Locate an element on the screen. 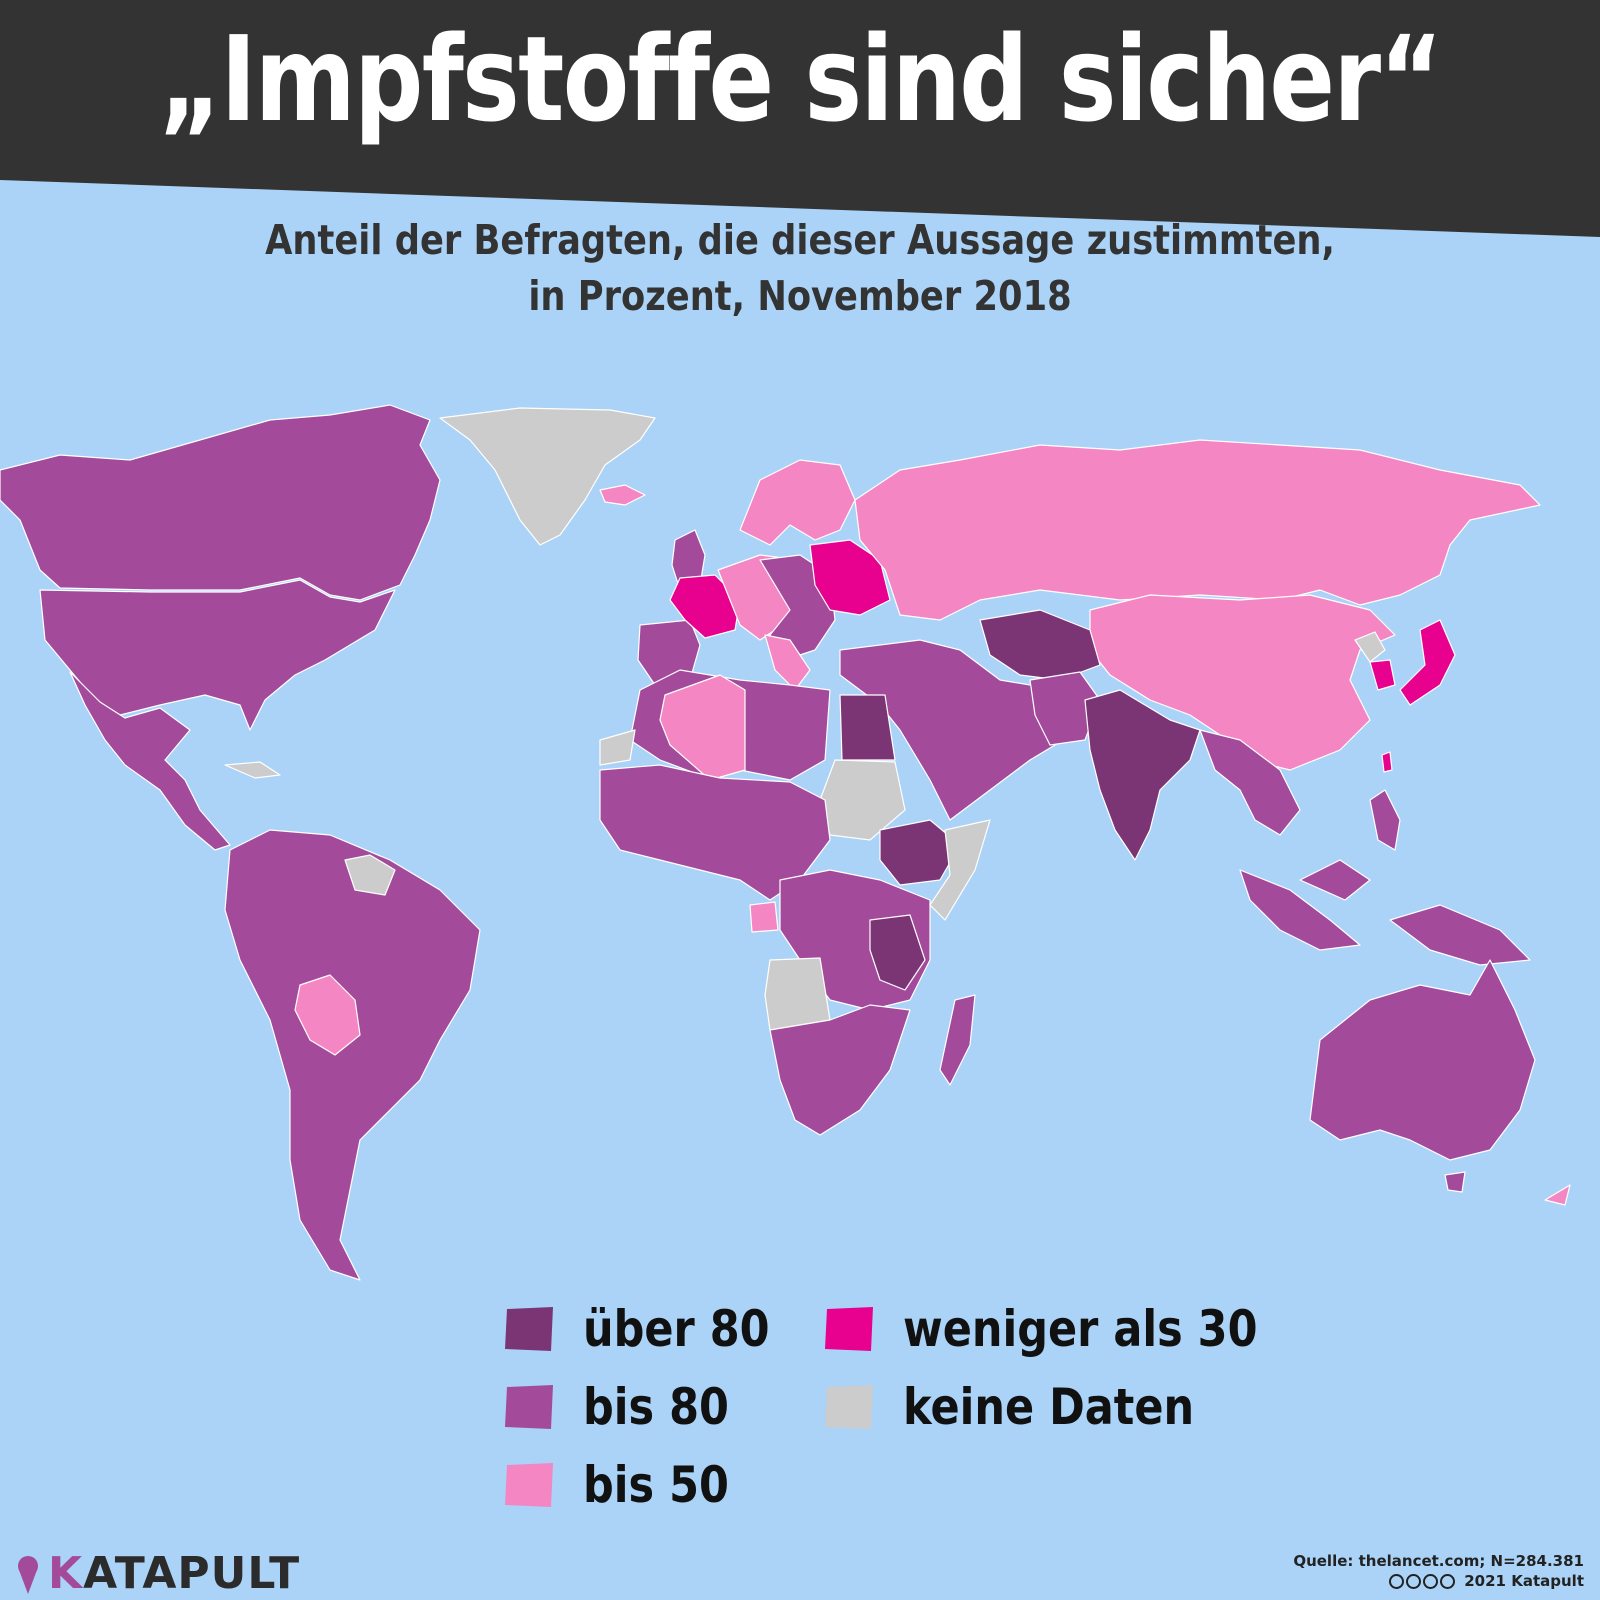 The image size is (1600, 1600). katapult-logo: KATAPULT is located at coordinates (157, 1573).